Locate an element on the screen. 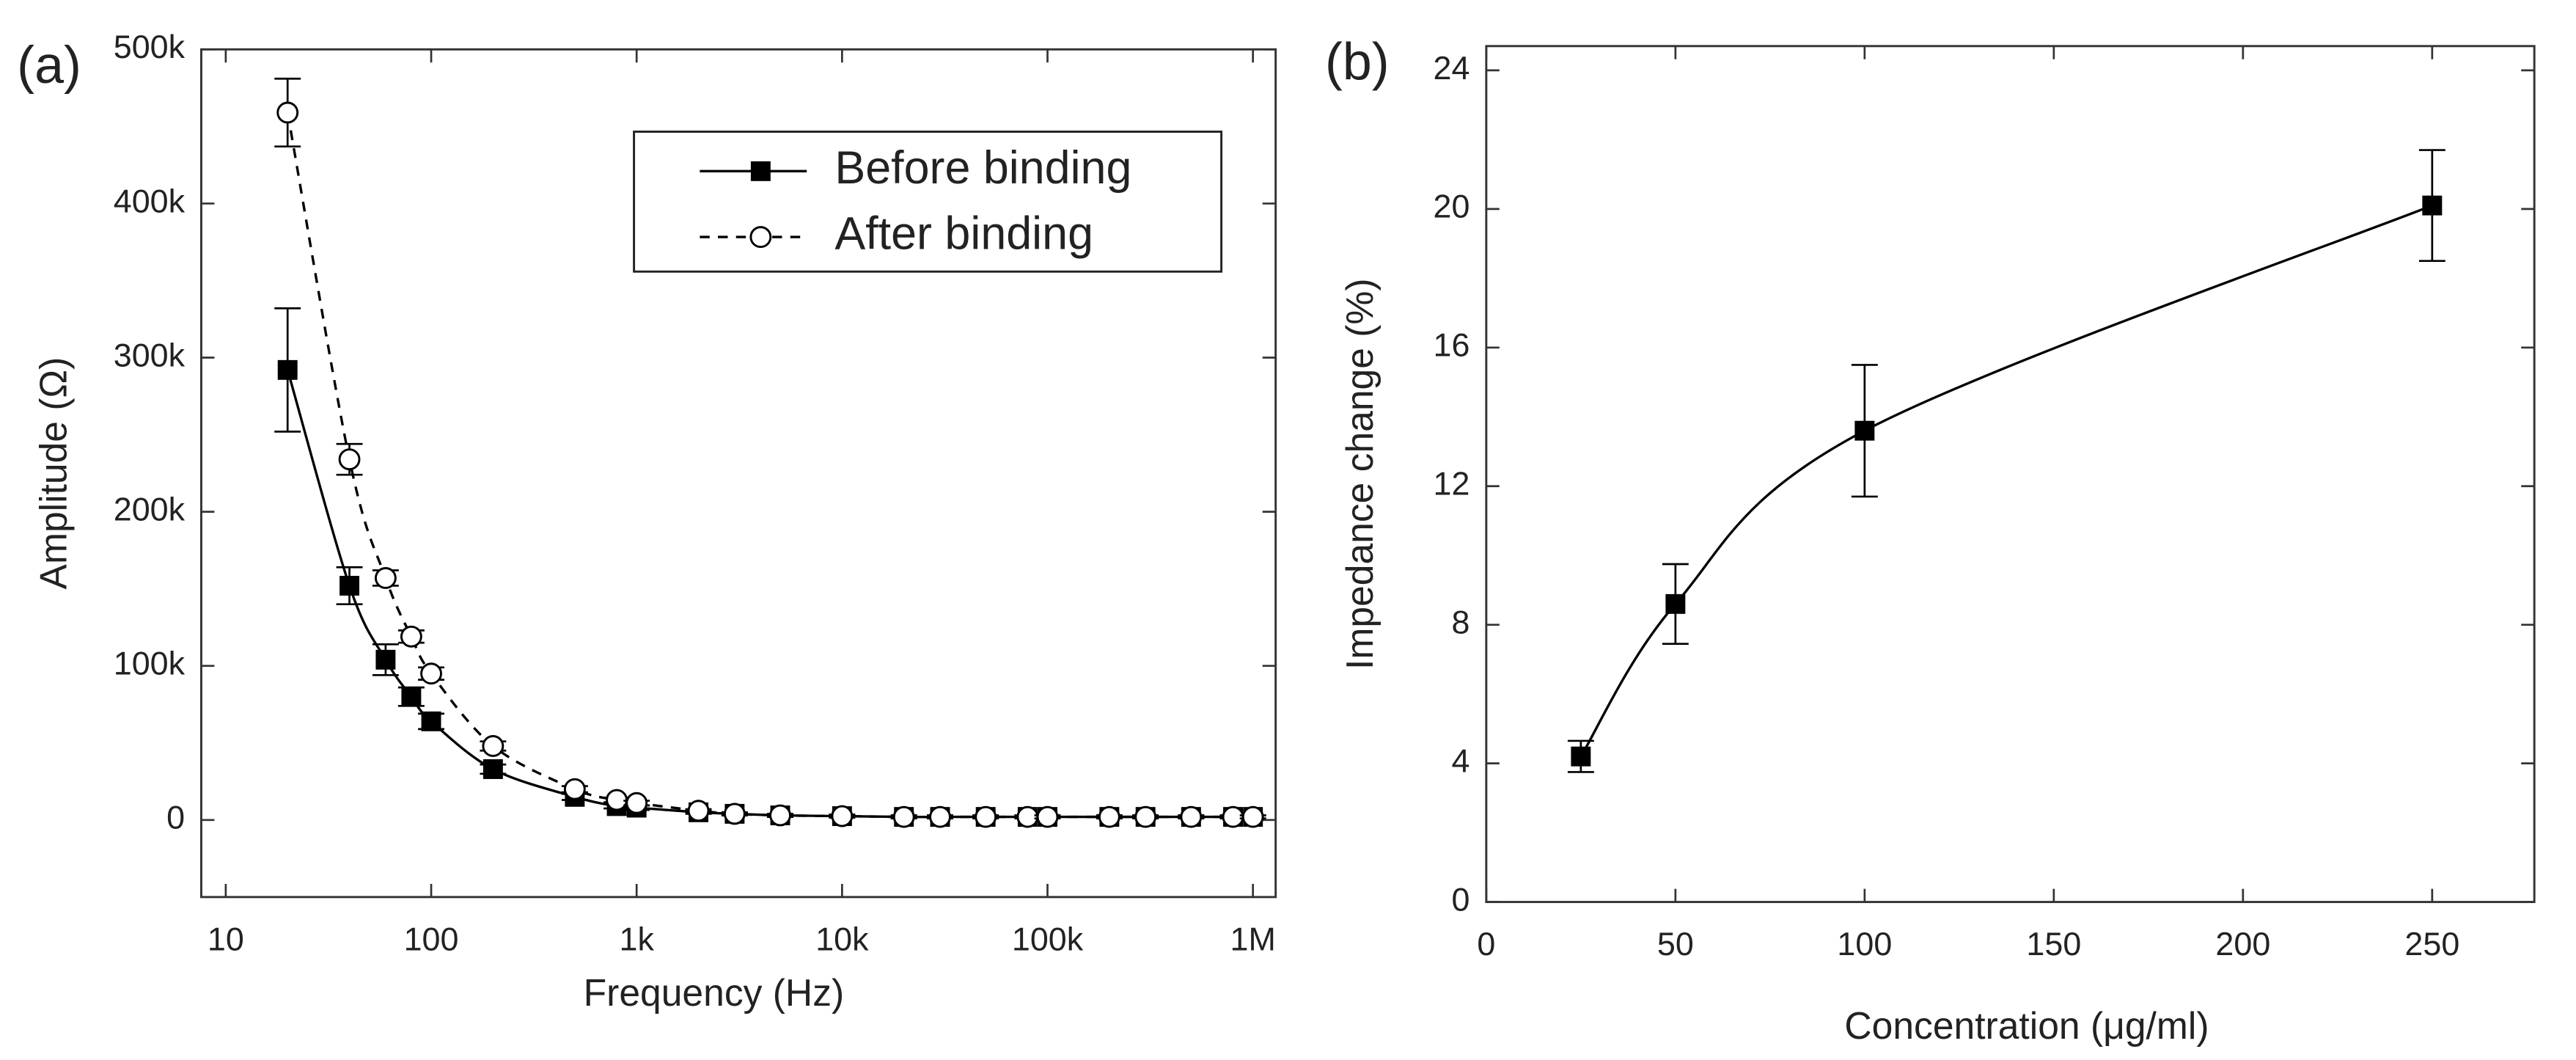 Image resolution: width=2576 pixels, height=1060 pixels. y-tick-label: 20 is located at coordinates (1452, 207).